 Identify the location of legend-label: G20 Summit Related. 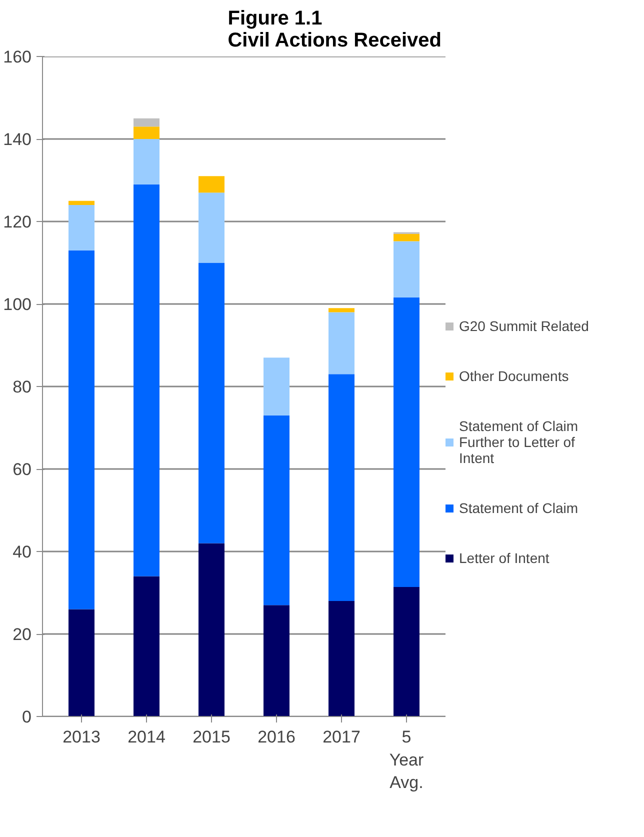
(524, 326).